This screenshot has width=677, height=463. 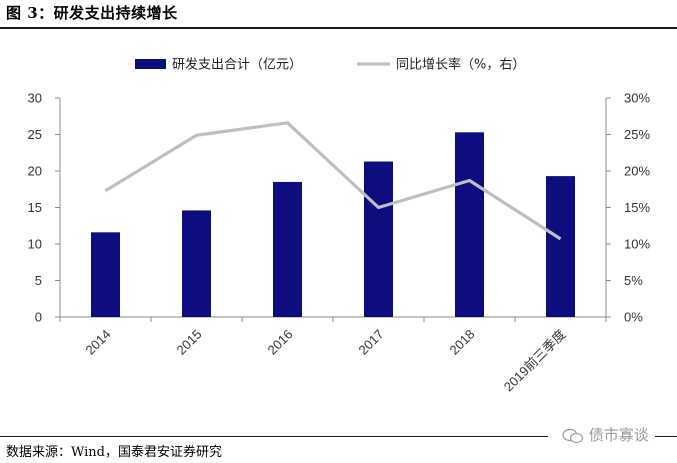 What do you see at coordinates (330, 65) in the screenshot?
I see `legend: 研发支出合计（亿元） 同比增长率（%，右）` at bounding box center [330, 65].